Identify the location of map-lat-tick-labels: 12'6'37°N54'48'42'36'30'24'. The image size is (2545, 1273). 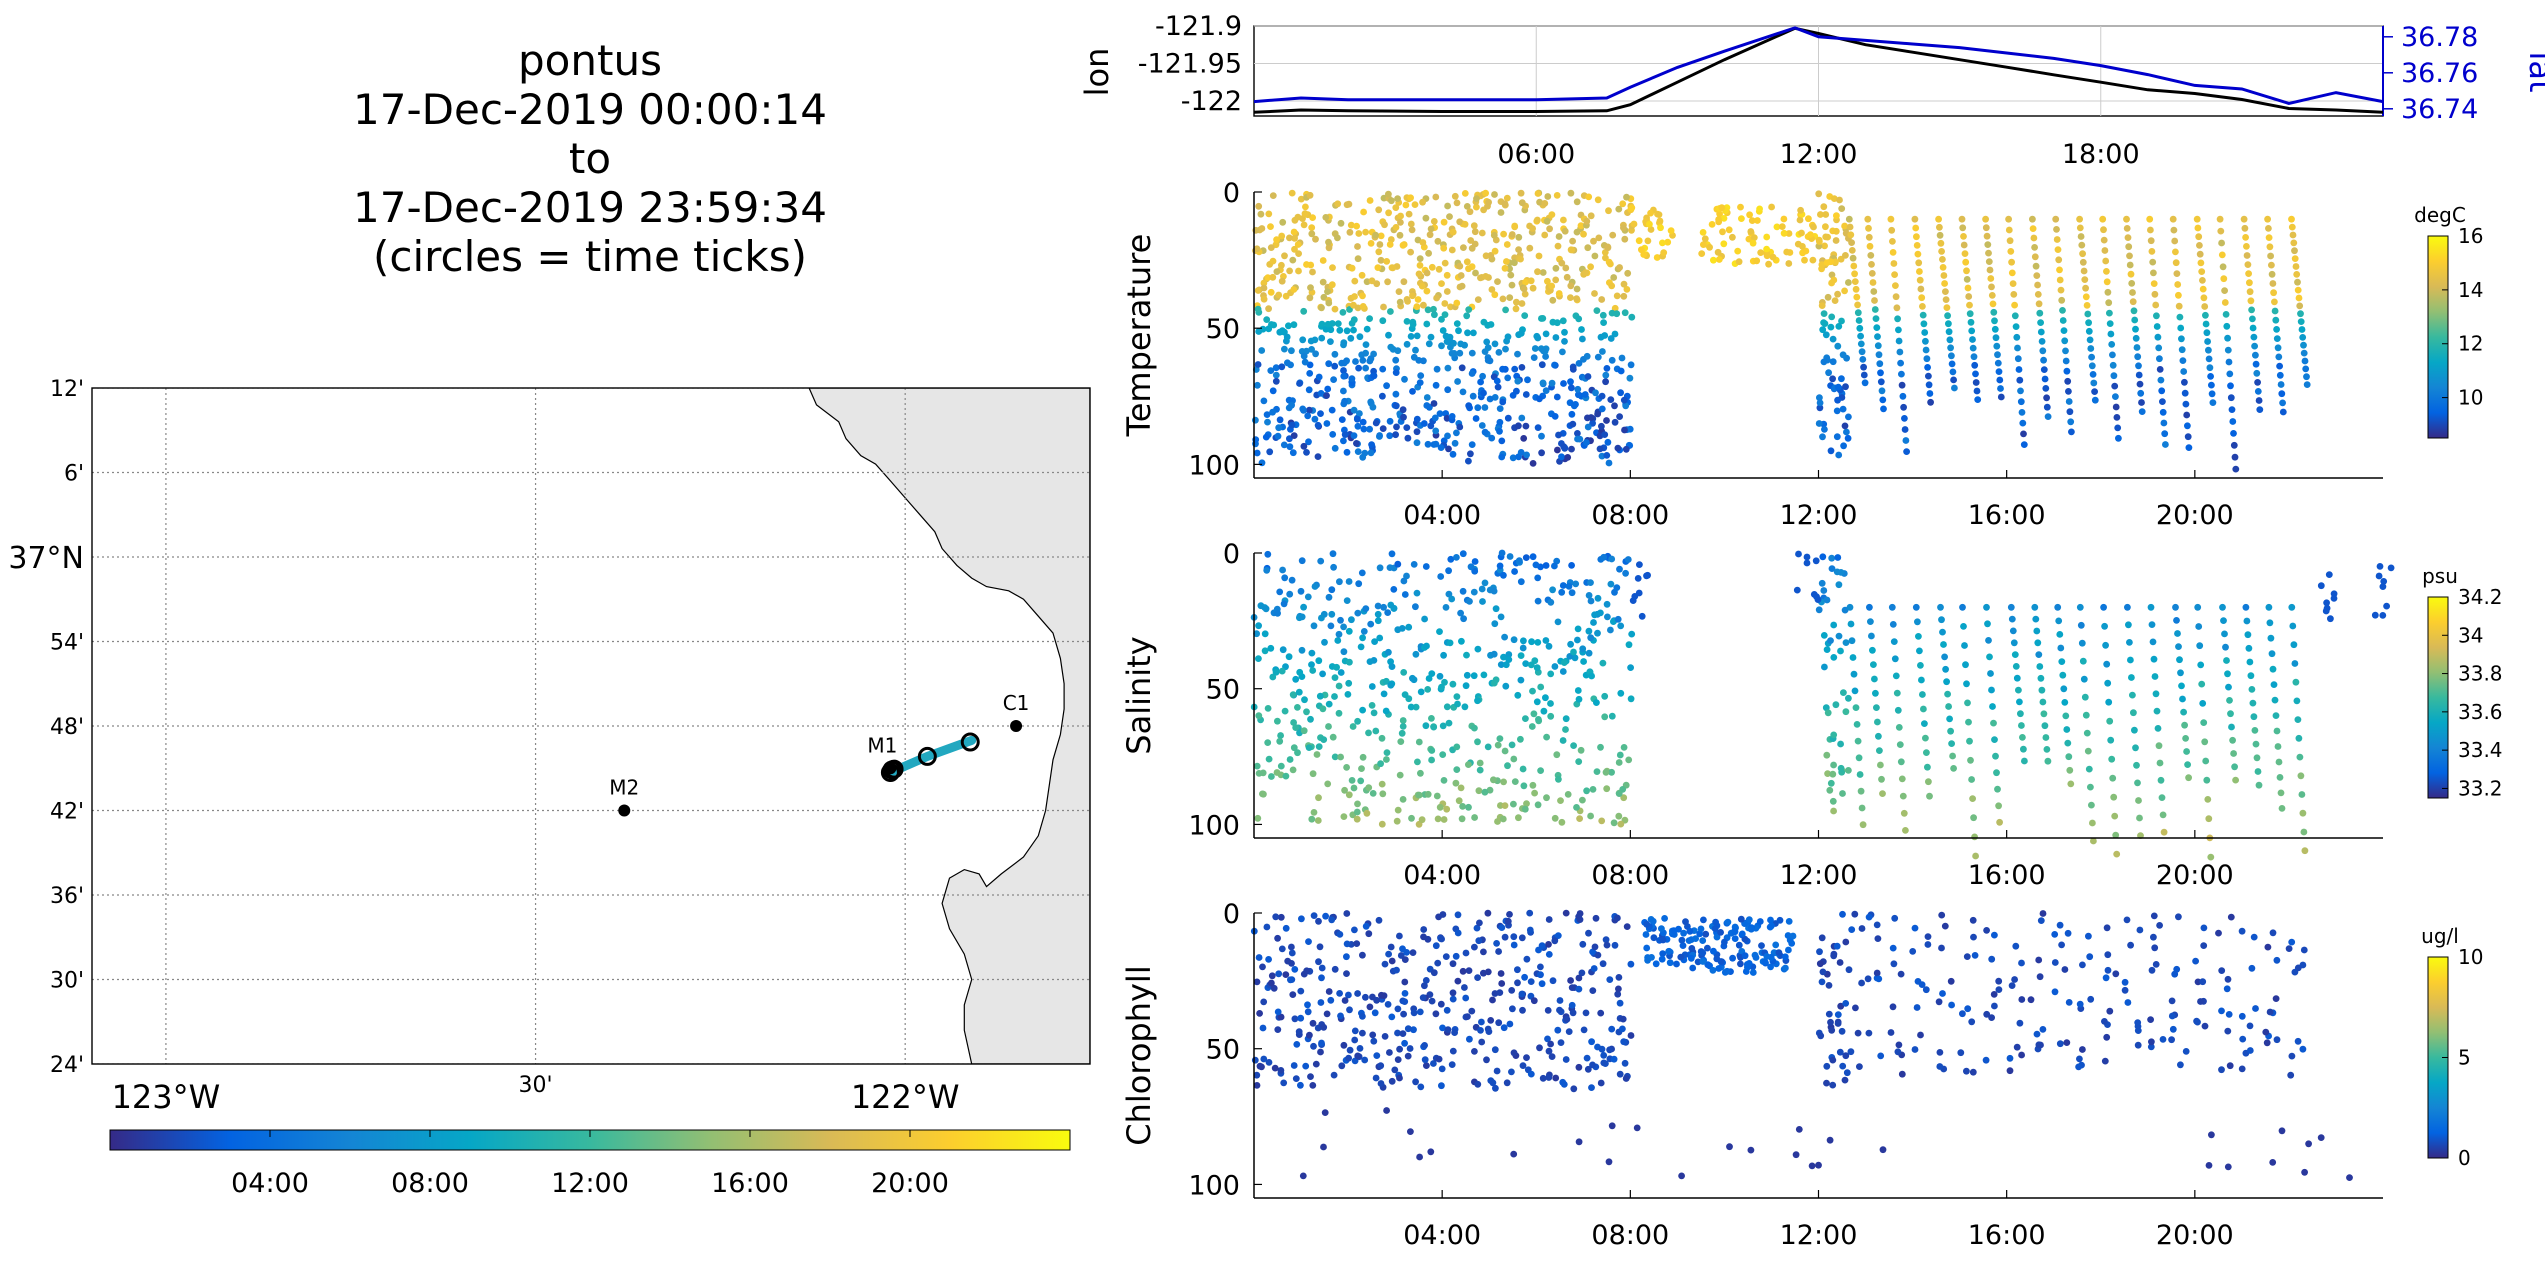
(46, 727).